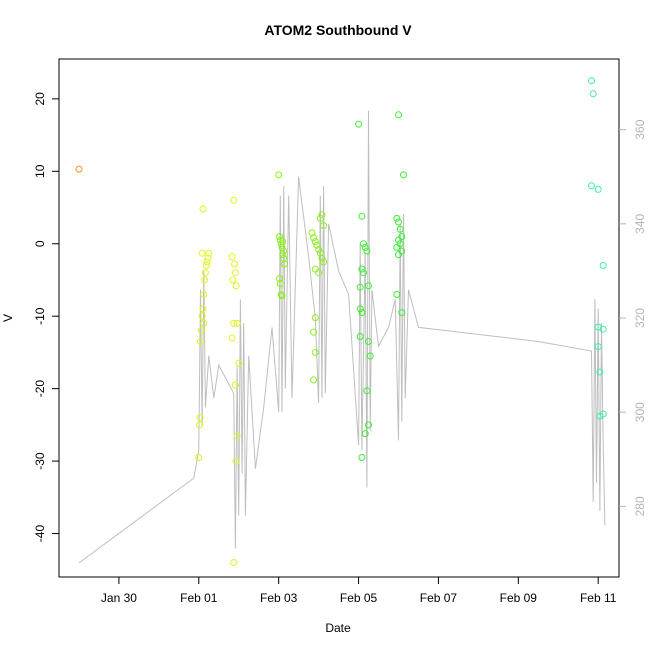 This screenshot has width=650, height=650. I want to click on x-tick-label: Feb 09, so click(519, 598).